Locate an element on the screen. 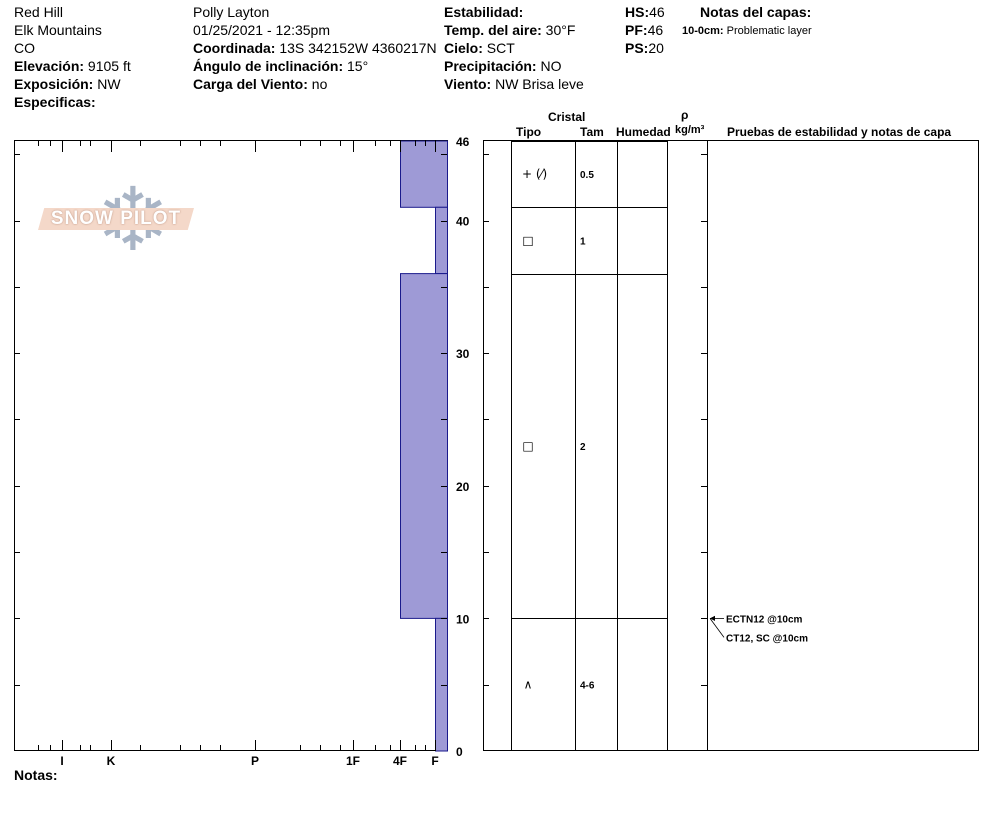 The width and height of the screenshot is (994, 840). layer-note-text: Problematic layer is located at coordinates (769, 31).